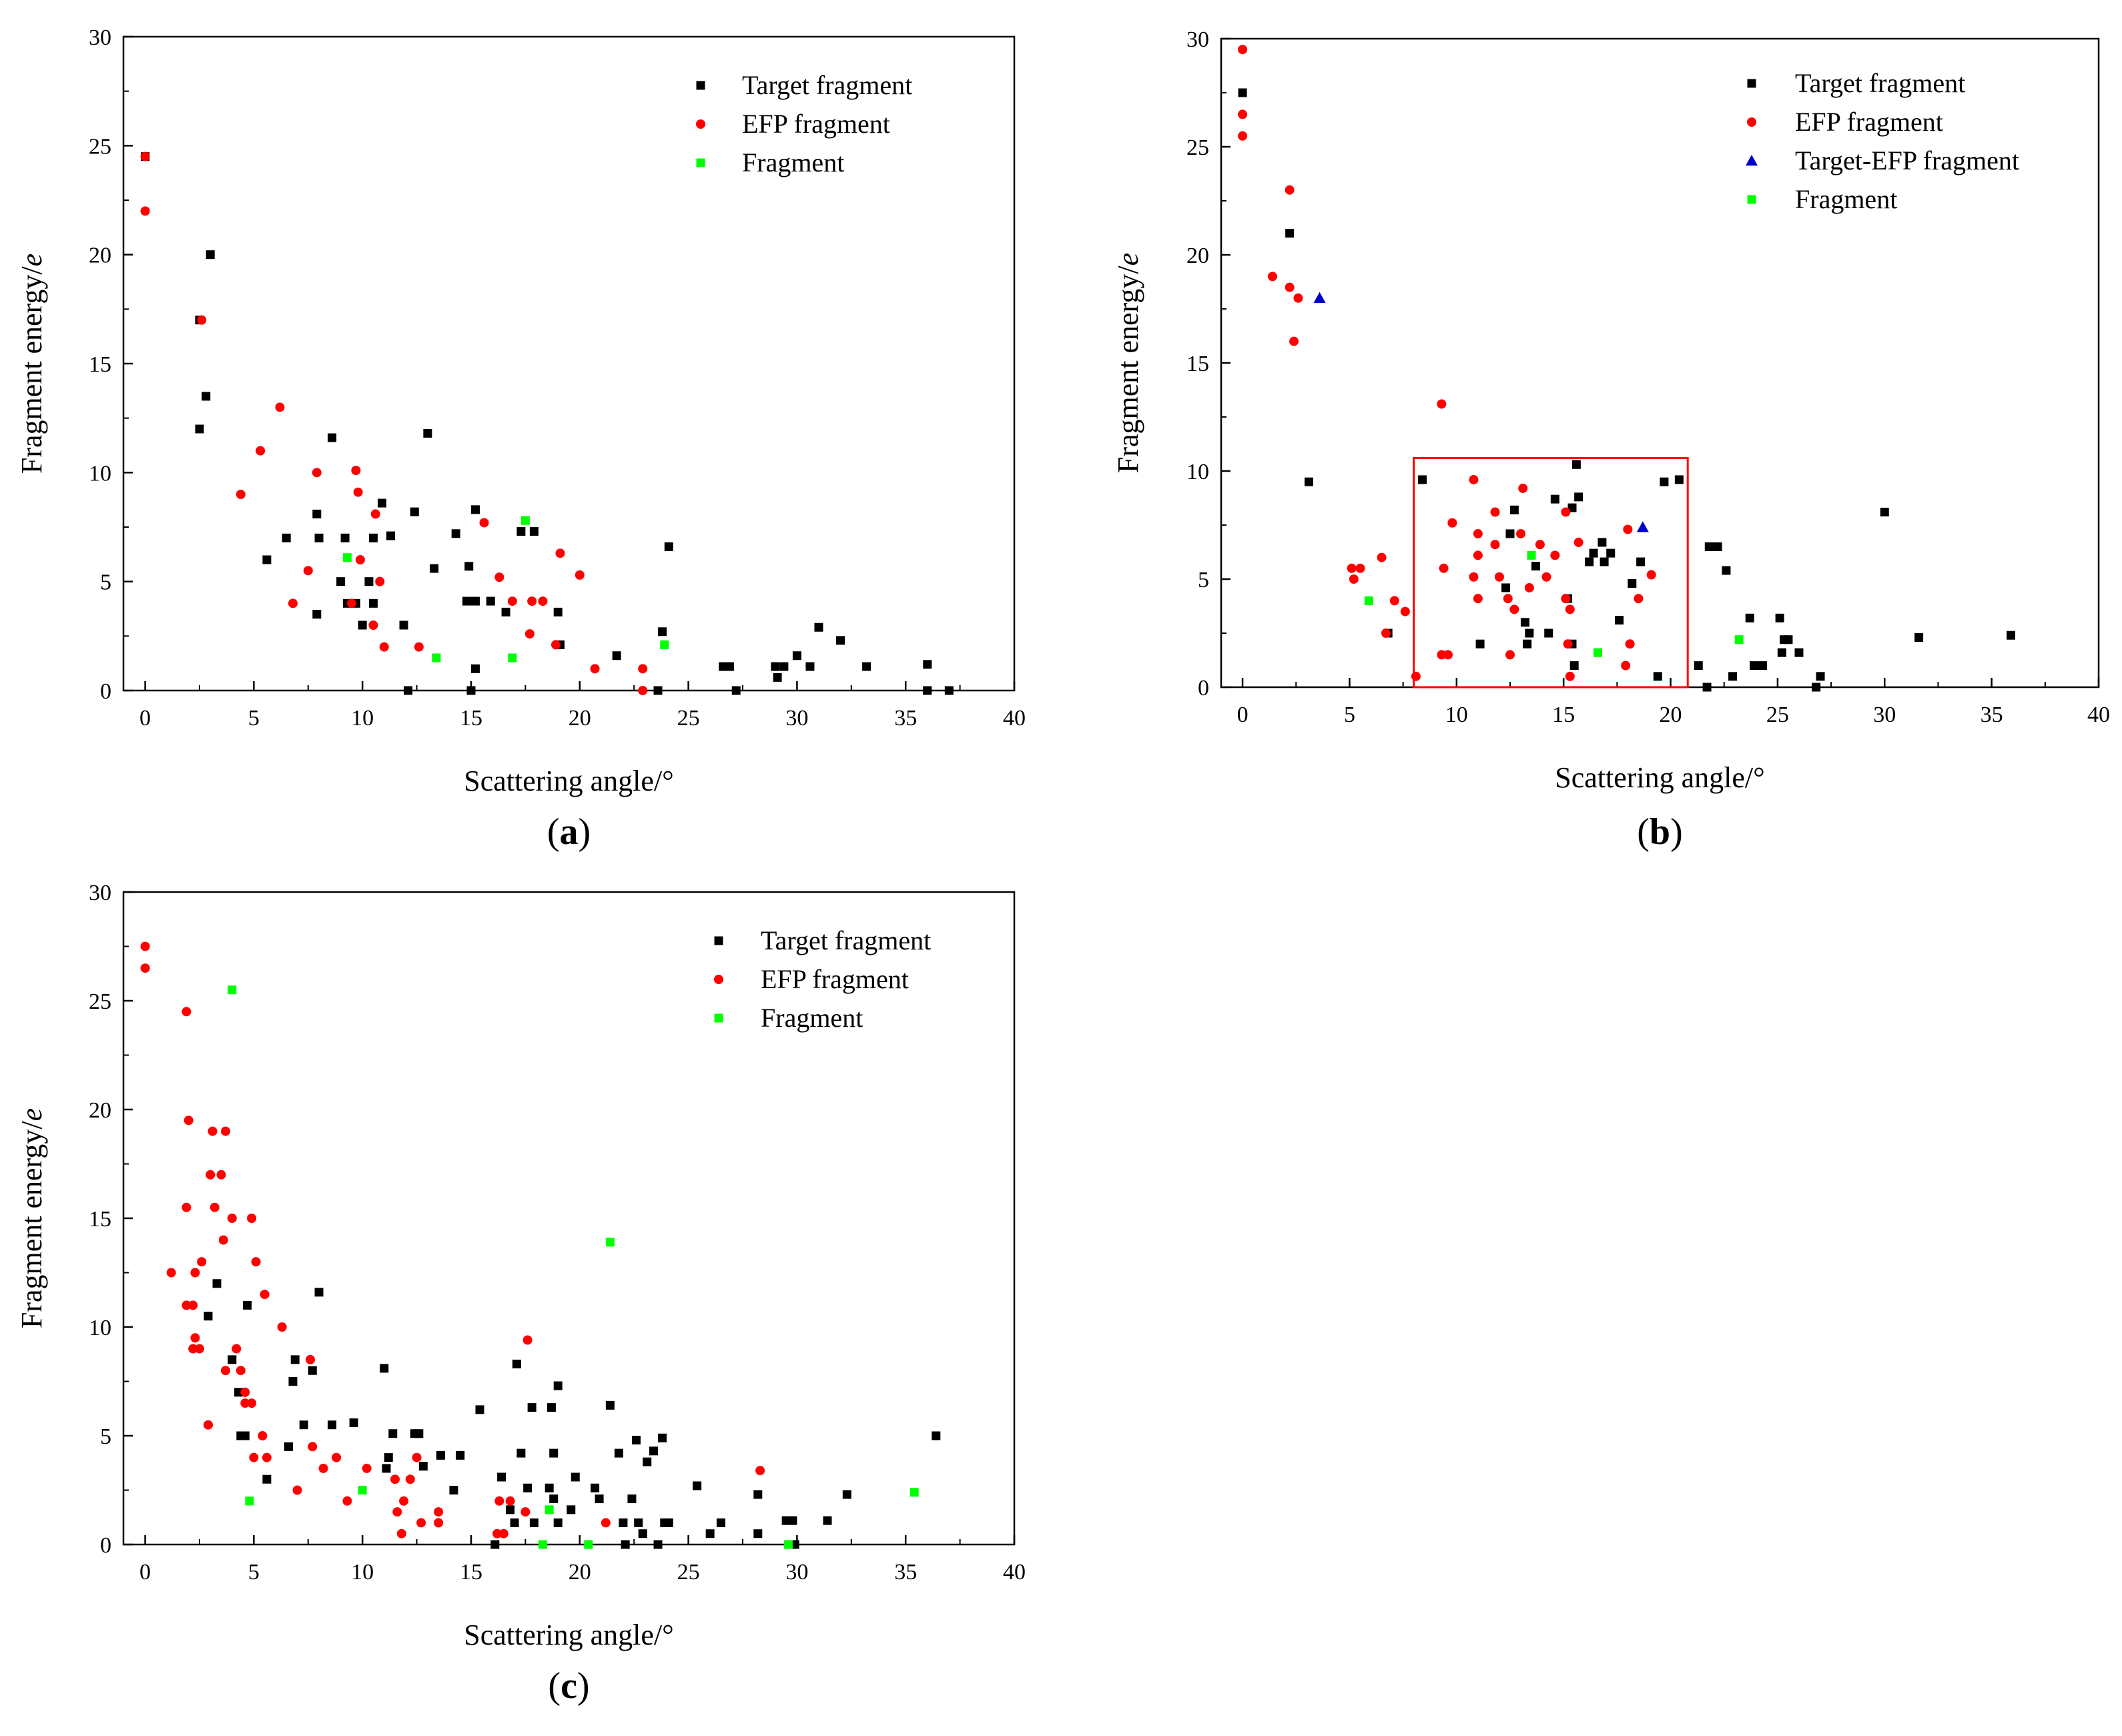 This screenshot has width=2122, height=1736. I want to click on legend-label: EFP fragment, so click(835, 979).